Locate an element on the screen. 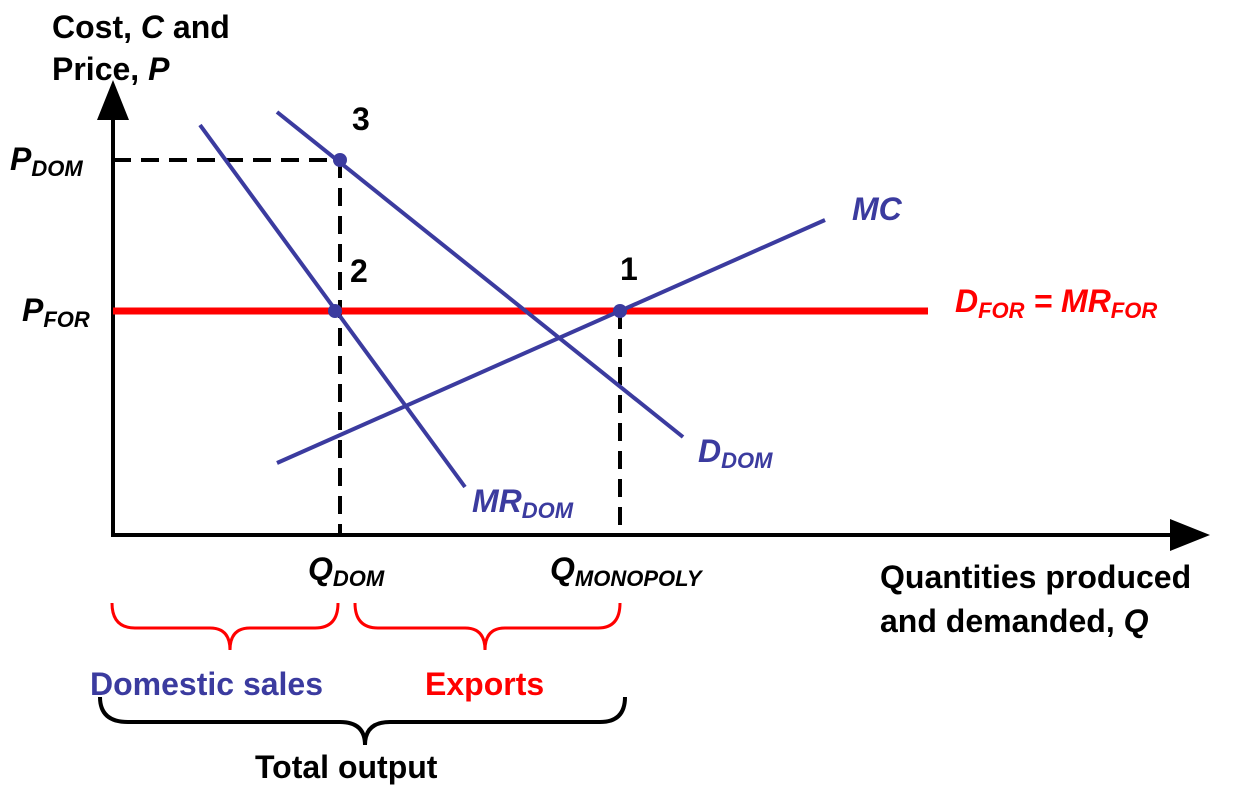 This screenshot has height=785, width=1257. d-for-label: DFOR = MRFOR is located at coordinates (1056, 303).